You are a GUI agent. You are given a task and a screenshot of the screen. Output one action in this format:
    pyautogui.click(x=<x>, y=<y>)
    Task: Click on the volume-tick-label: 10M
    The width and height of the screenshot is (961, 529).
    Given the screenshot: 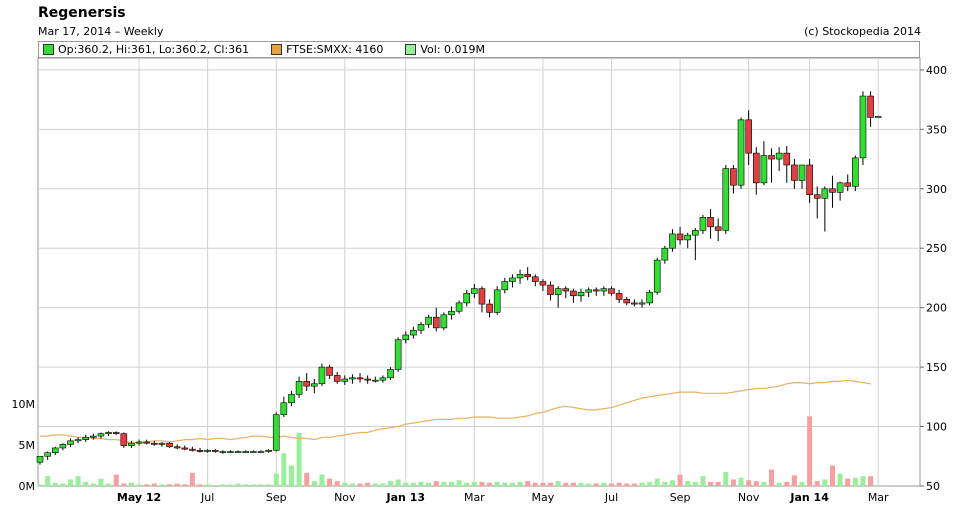 What is the action you would take?
    pyautogui.click(x=24, y=404)
    